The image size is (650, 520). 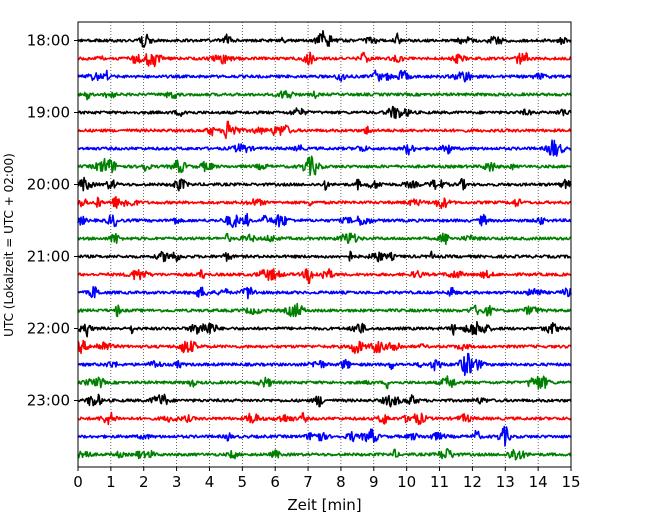 I want to click on x-tick-label: 3, so click(x=177, y=482).